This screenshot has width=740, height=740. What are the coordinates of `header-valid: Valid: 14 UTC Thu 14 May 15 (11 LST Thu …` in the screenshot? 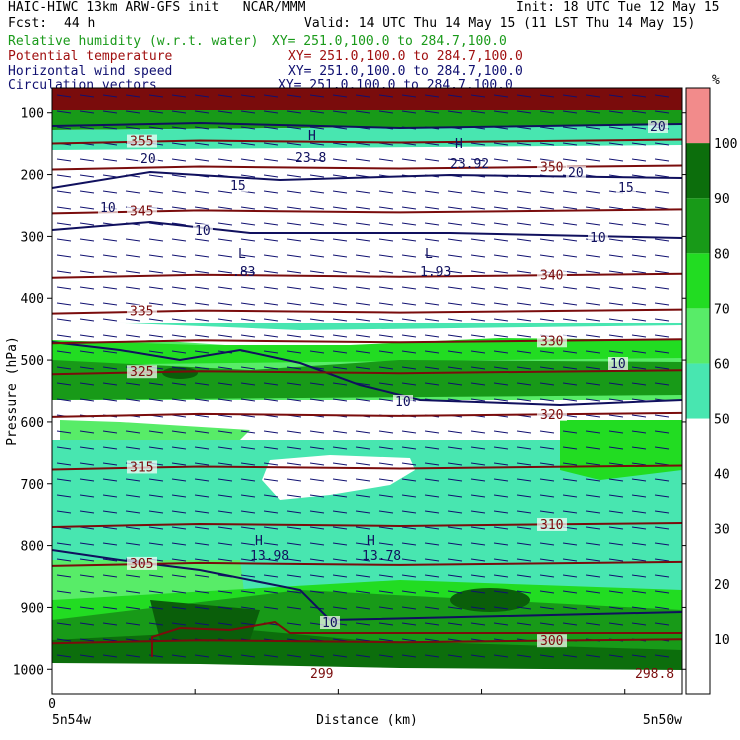 It's located at (500, 23).